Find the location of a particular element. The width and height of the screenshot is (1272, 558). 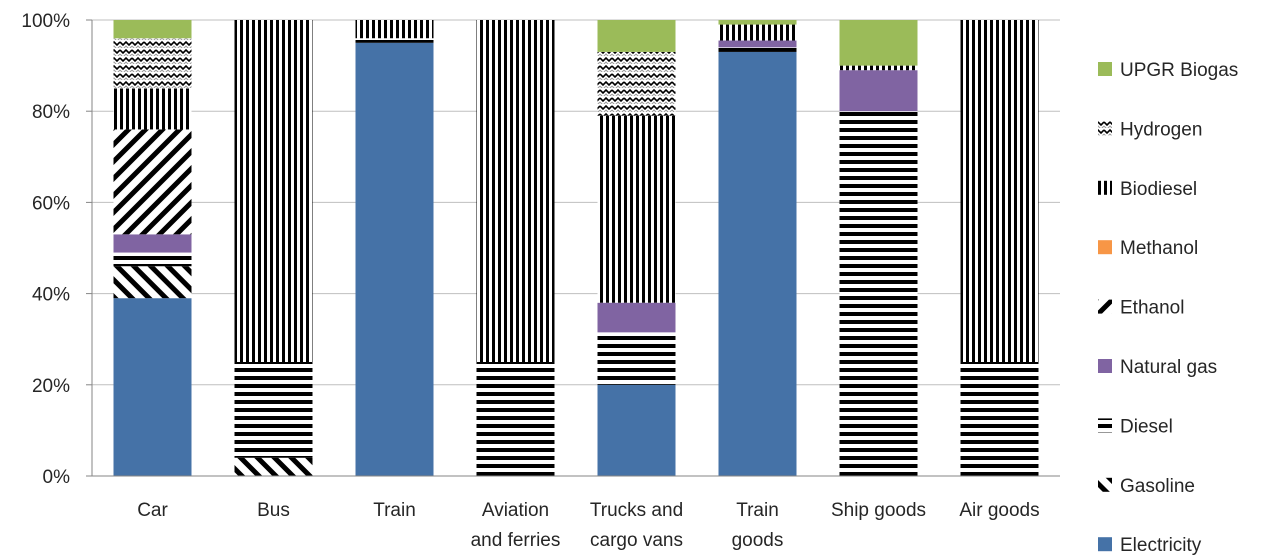

legend-swatch-methanol is located at coordinates (1105, 247).